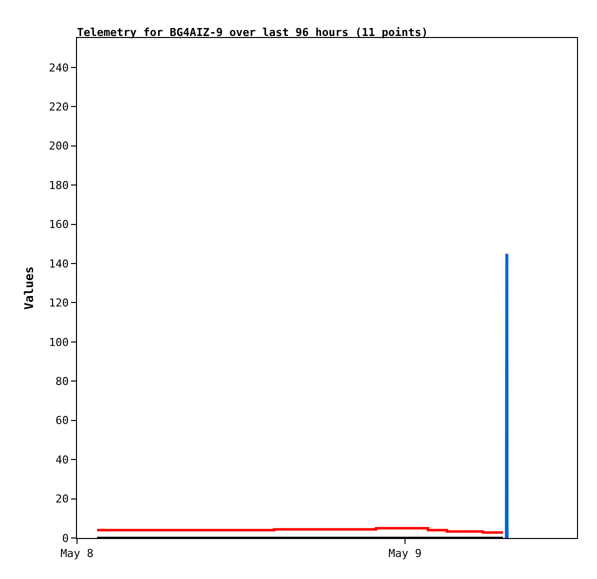  I want to click on y-tick-label: 160, so click(58, 225).